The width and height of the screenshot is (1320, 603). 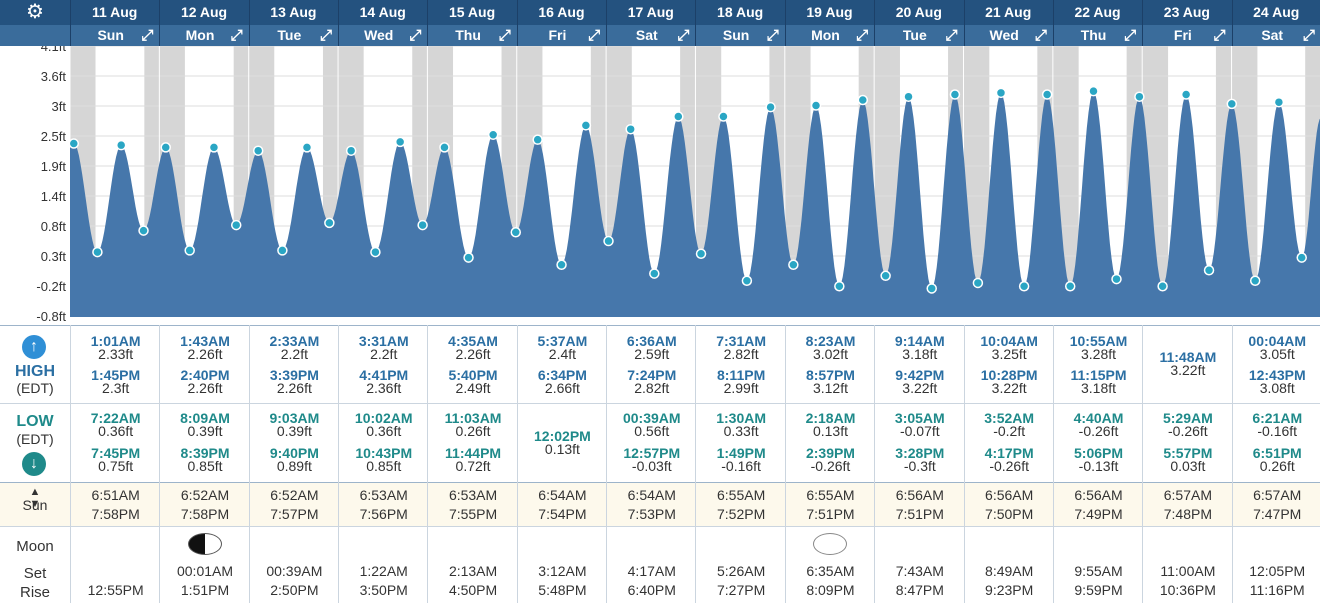 What do you see at coordinates (830, 590) in the screenshot?
I see `moon-rise-time: 8:09PM` at bounding box center [830, 590].